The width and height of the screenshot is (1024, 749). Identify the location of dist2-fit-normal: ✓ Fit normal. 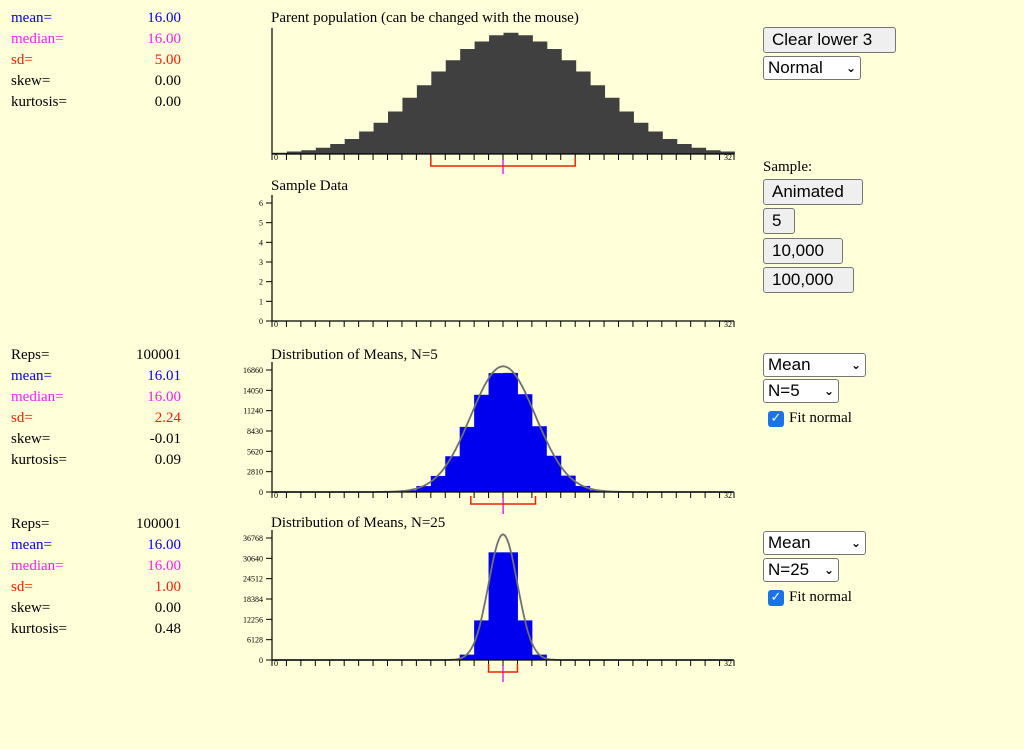
(810, 597).